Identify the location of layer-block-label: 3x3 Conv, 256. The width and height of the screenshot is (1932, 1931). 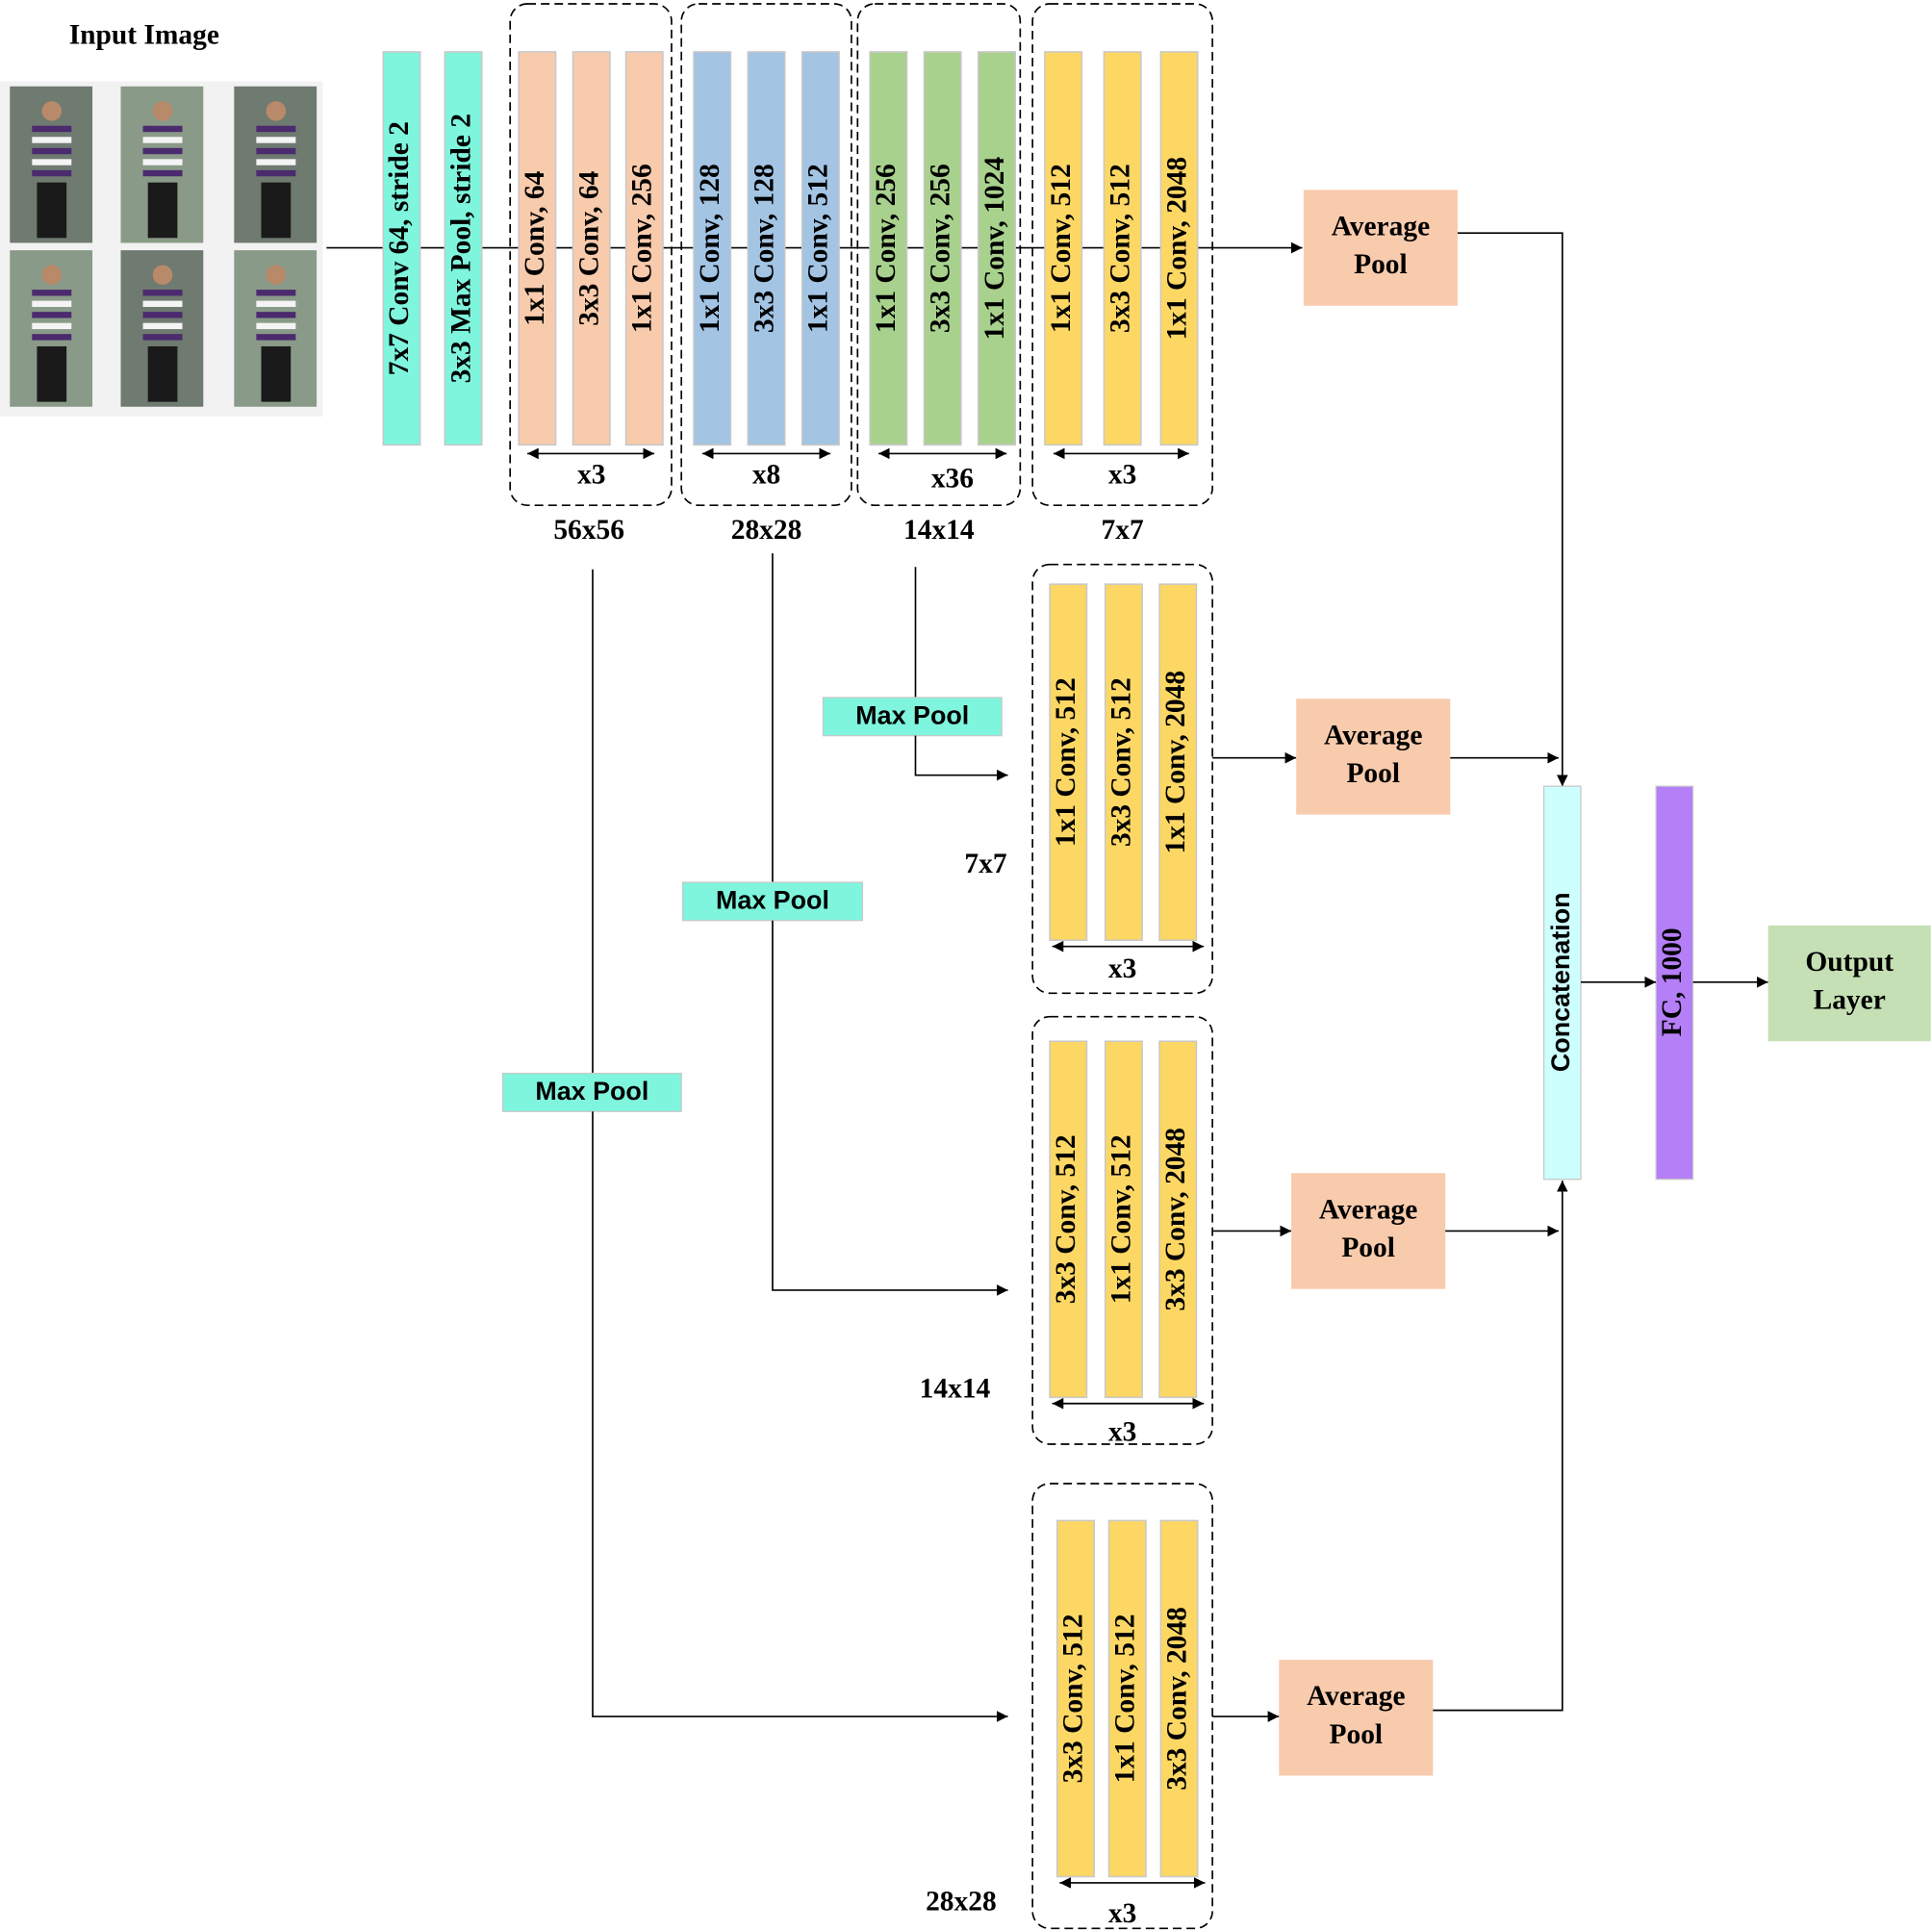
(940, 248).